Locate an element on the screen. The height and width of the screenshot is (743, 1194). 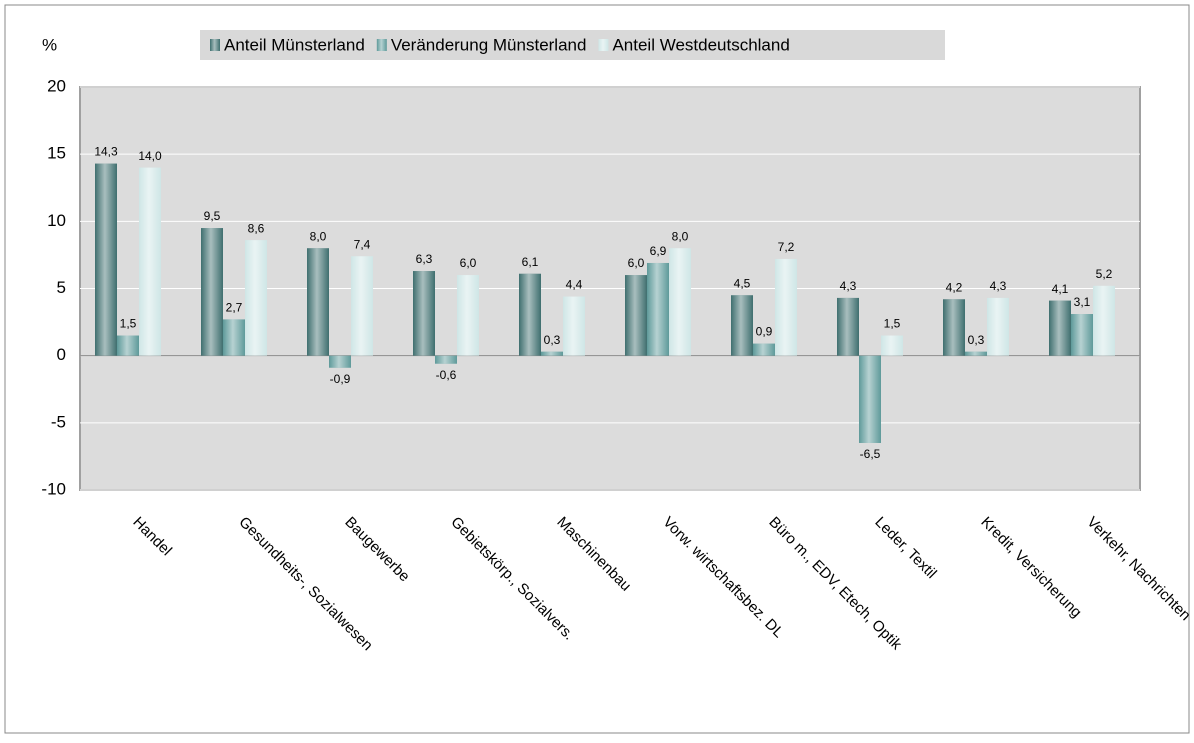
data-label: 6,3 is located at coordinates (424, 259).